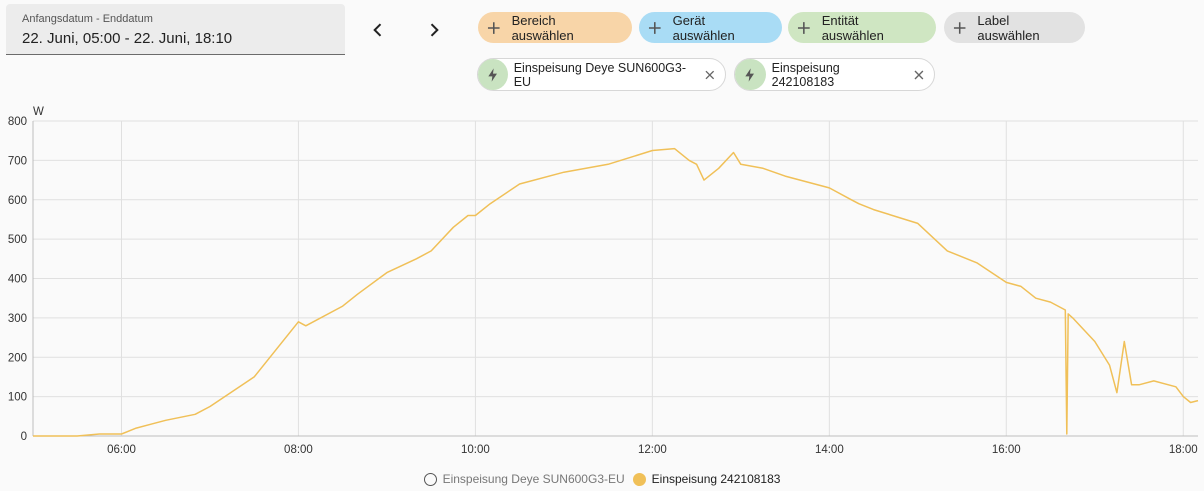 The image size is (1204, 491). I want to click on select-label-chip: Label auswählen, so click(1014, 27).